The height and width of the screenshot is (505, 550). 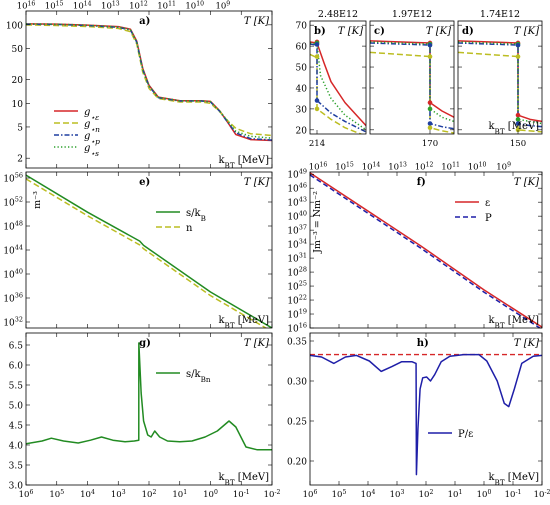 What do you see at coordinates (430, 144) in the screenshot?
I see `x-tick-label: 170` at bounding box center [430, 144].